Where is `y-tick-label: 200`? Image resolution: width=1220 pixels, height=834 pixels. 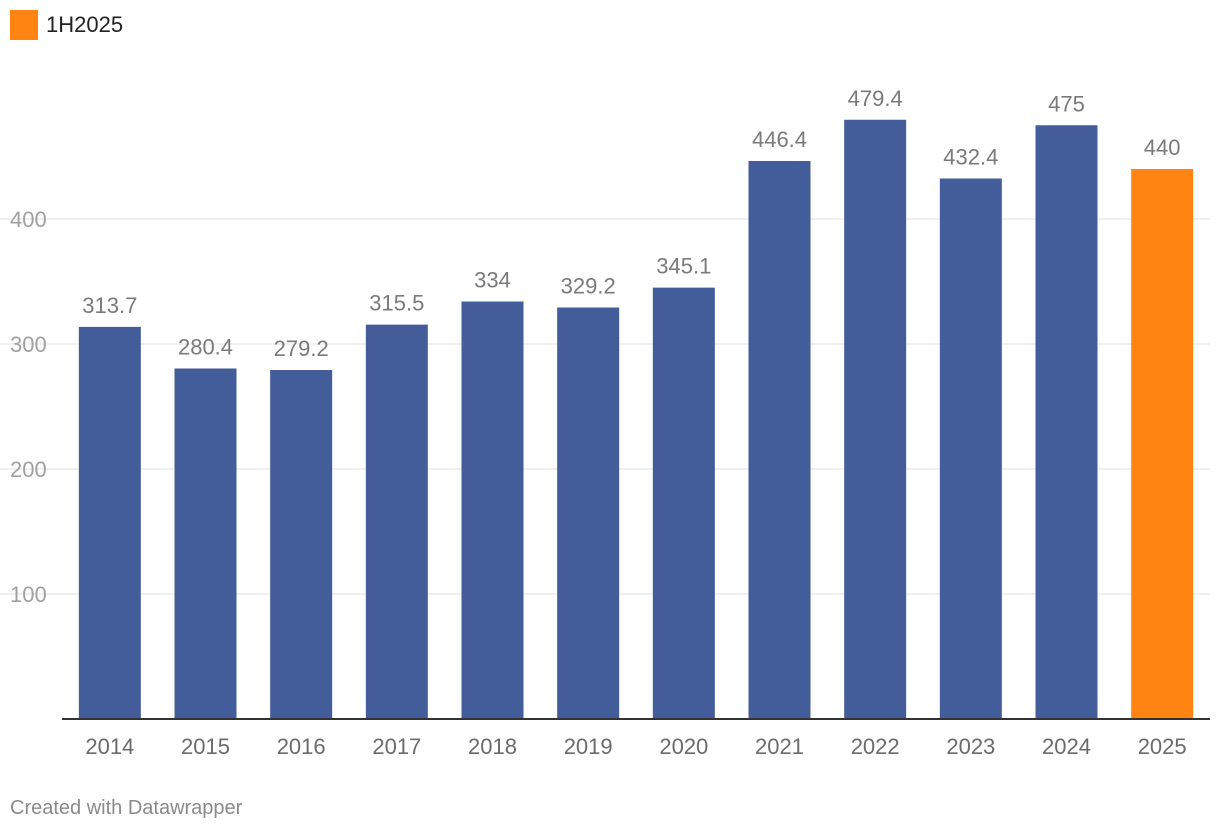 y-tick-label: 200 is located at coordinates (28, 469).